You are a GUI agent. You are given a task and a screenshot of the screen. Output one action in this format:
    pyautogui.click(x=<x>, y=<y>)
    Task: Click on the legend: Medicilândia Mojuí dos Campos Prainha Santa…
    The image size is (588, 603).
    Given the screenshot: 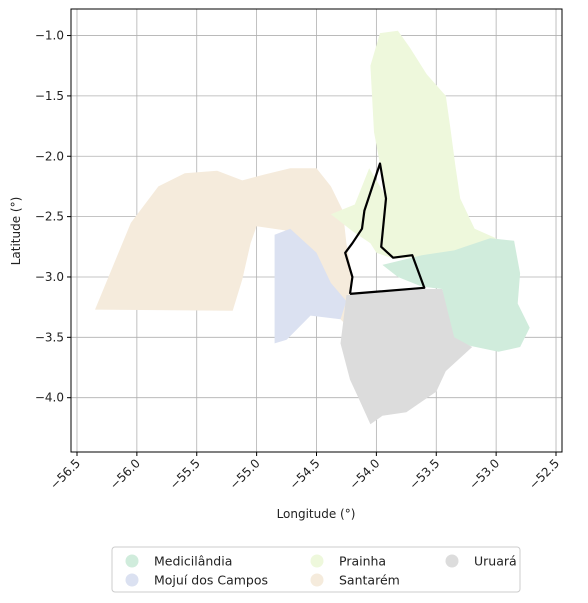 What is the action you would take?
    pyautogui.click(x=316, y=569)
    